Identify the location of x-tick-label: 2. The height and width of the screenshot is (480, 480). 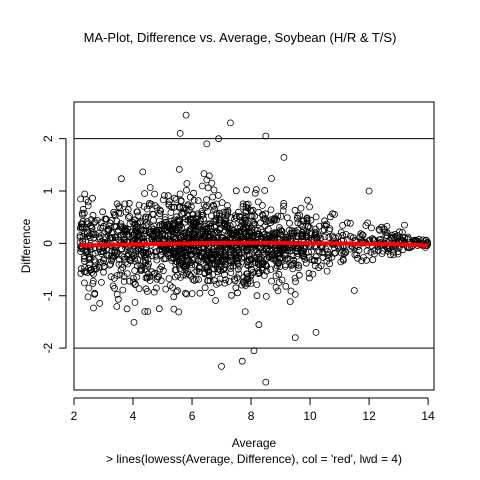
(74, 416).